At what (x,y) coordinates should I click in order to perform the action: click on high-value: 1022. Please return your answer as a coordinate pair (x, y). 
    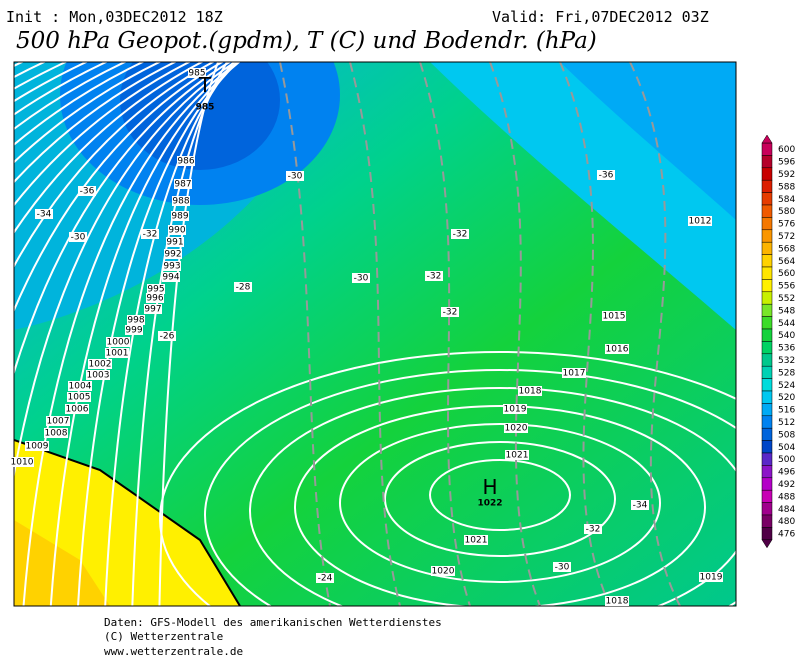
    Looking at the image, I should click on (489, 504).